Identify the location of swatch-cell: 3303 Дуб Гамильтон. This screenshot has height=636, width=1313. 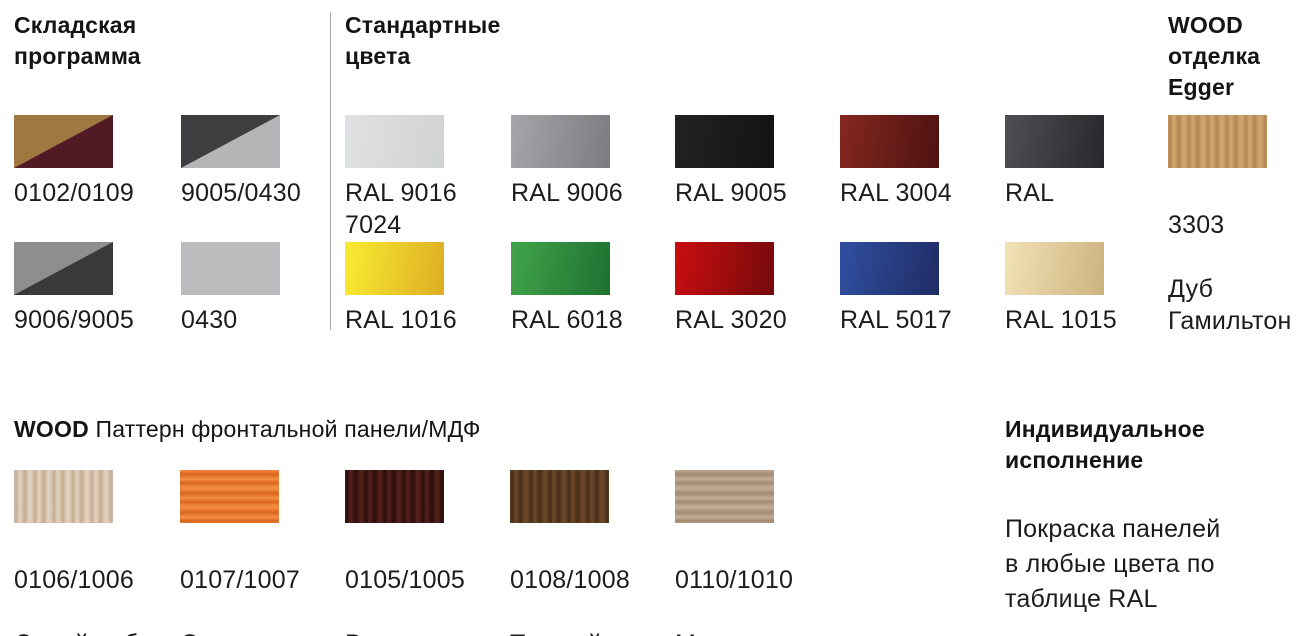
(1240, 242).